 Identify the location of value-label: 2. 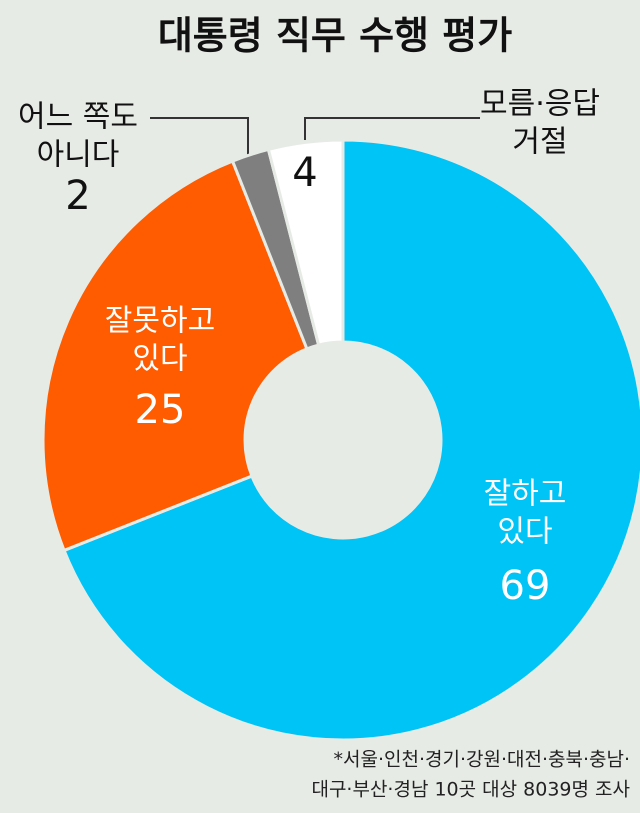
(77, 196).